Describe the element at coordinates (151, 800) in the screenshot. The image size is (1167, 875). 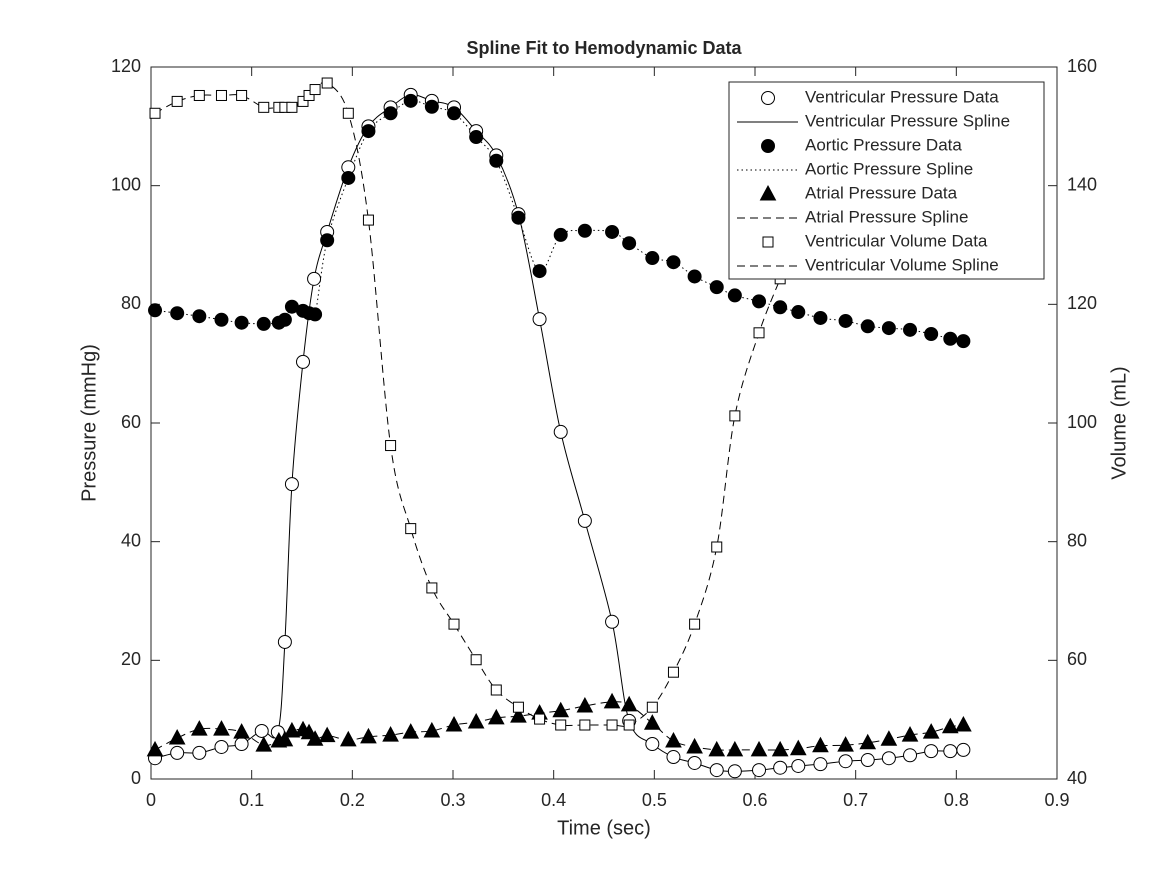
I see `x-tick-label: 0` at that location.